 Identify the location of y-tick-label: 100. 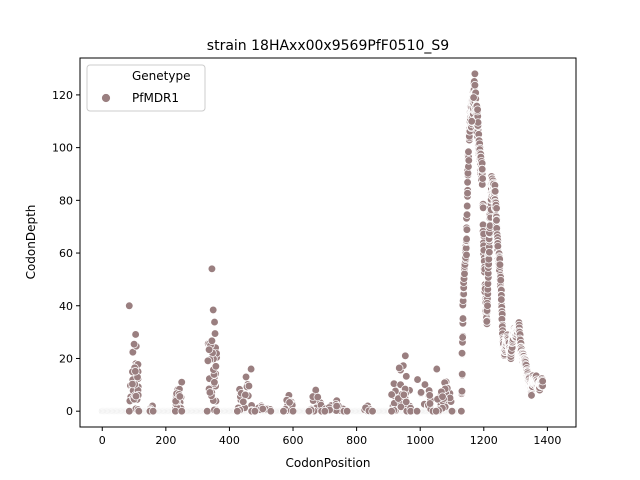
(62, 148).